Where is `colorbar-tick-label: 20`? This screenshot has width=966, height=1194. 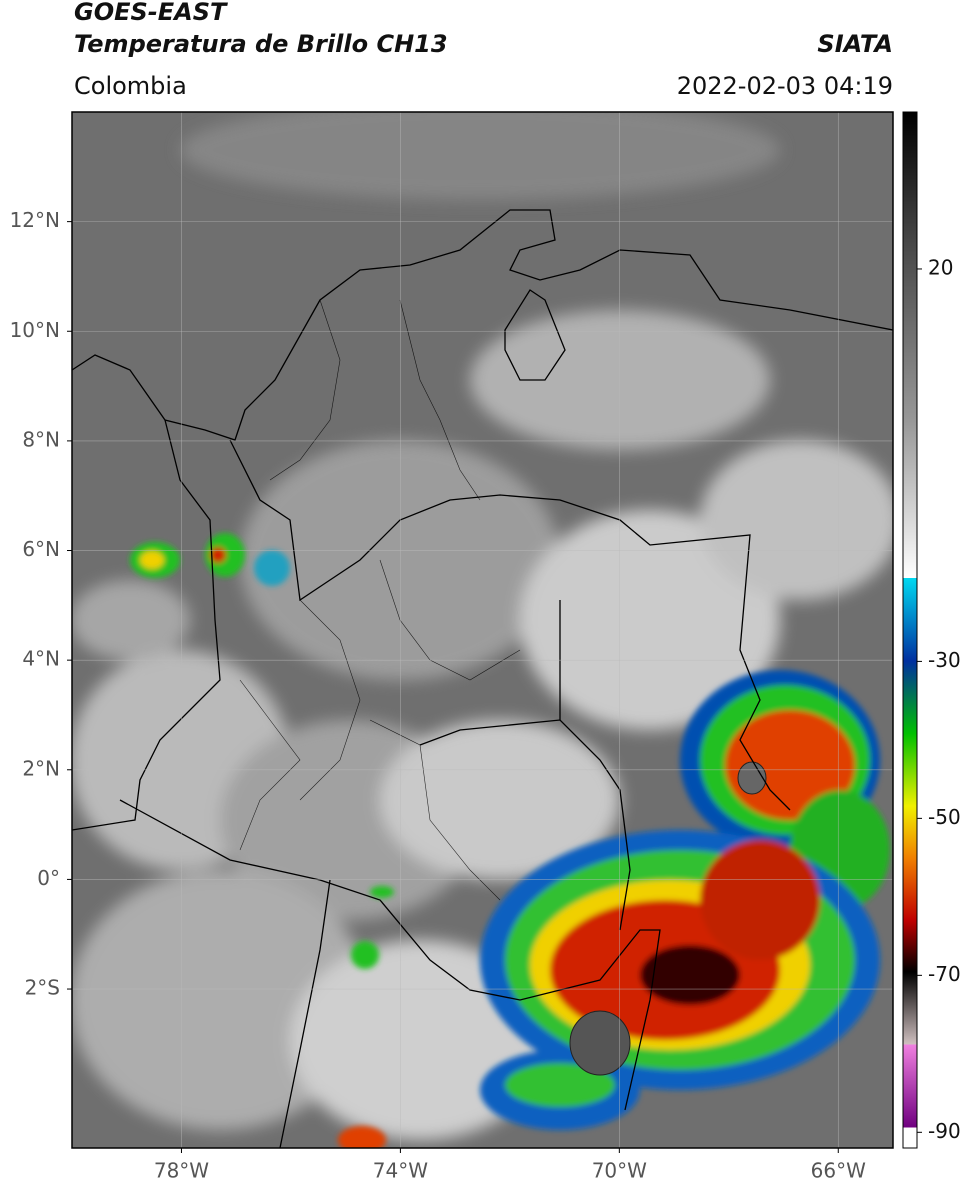
colorbar-tick-label: 20 is located at coordinates (940, 267).